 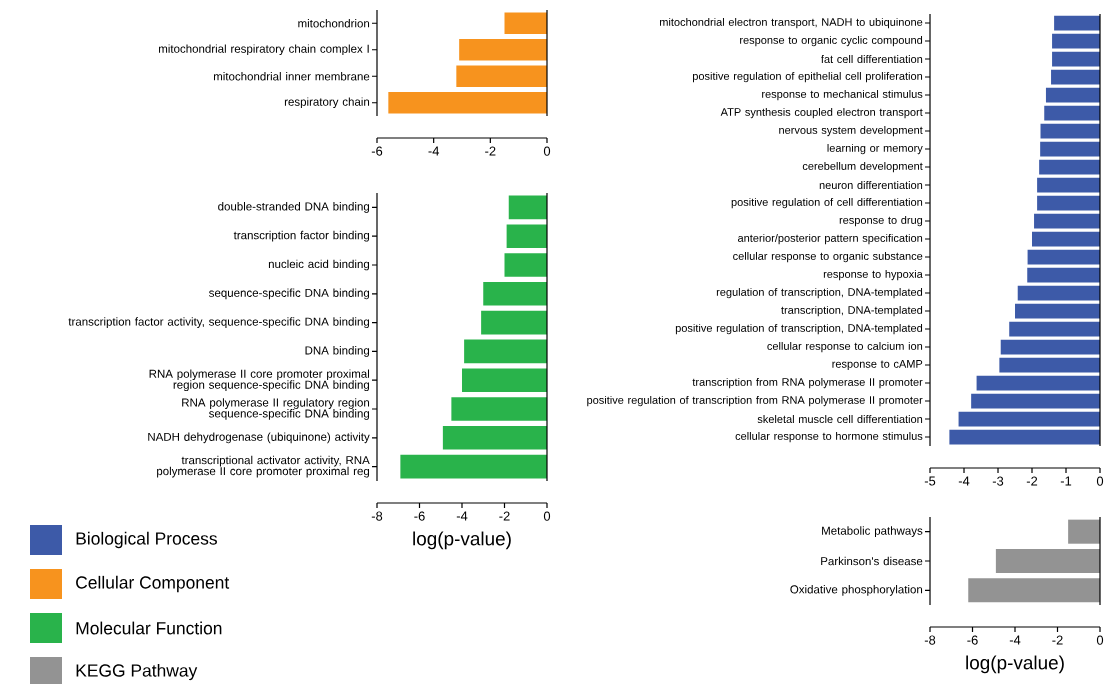 I want to click on x-tick-label: -5, so click(x=930, y=481).